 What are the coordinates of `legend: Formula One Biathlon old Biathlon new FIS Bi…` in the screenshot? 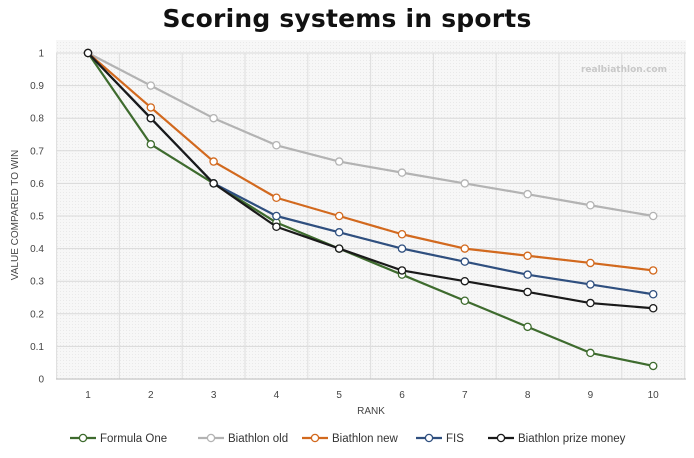 It's located at (348, 439).